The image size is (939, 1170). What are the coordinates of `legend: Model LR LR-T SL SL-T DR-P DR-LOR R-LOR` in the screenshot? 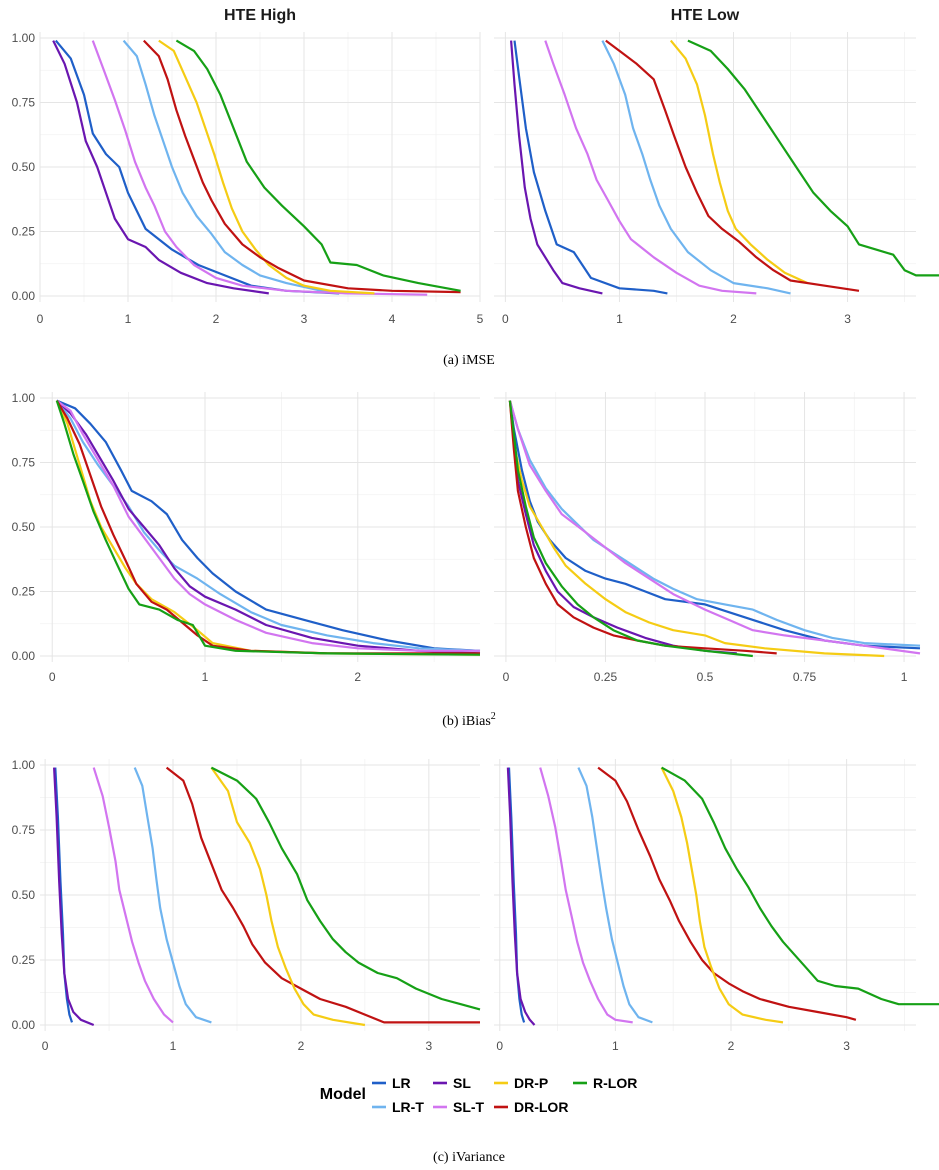 It's located at (479, 1095).